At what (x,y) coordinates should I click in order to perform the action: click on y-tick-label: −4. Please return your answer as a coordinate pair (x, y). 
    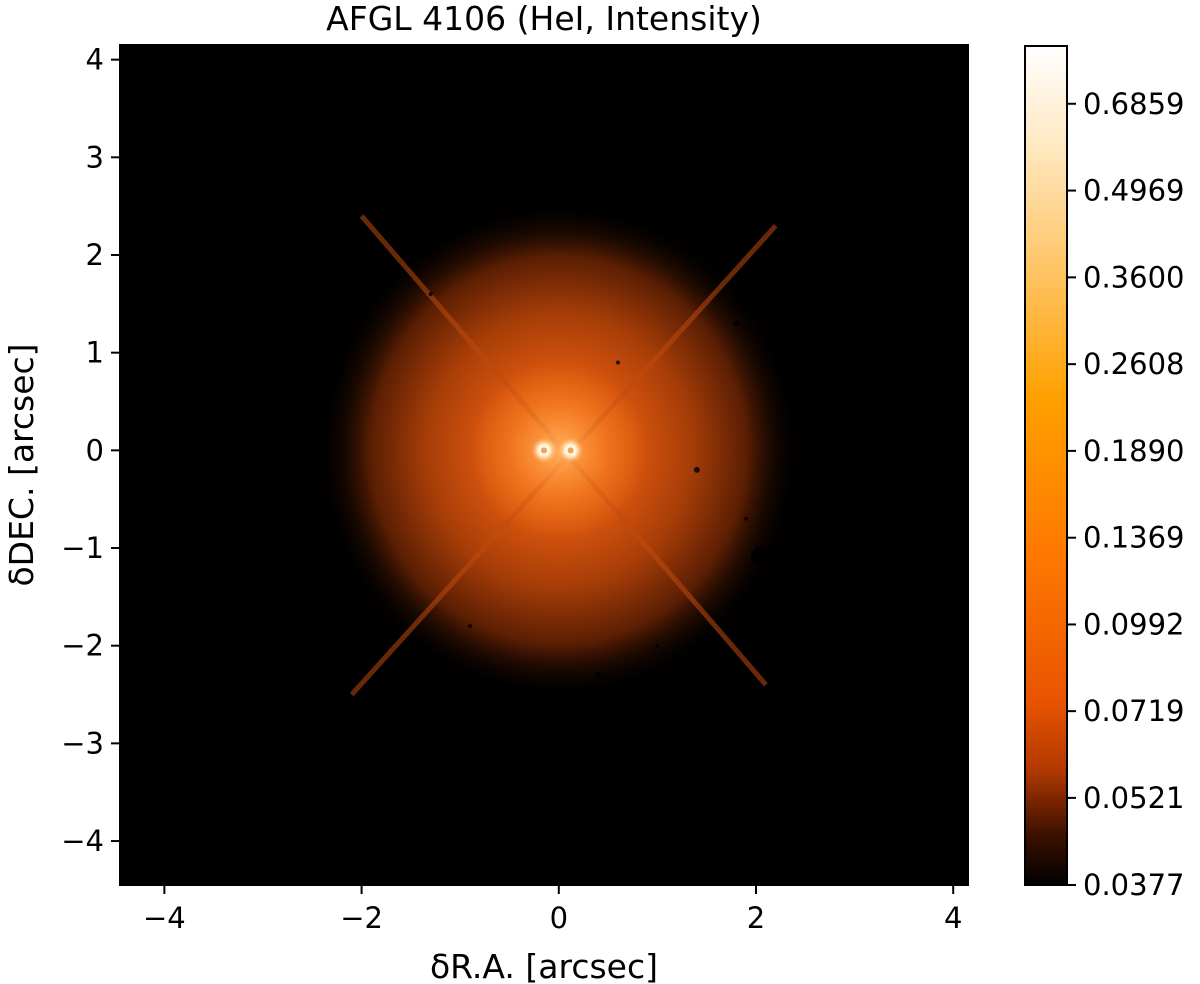
    Looking at the image, I should click on (82, 841).